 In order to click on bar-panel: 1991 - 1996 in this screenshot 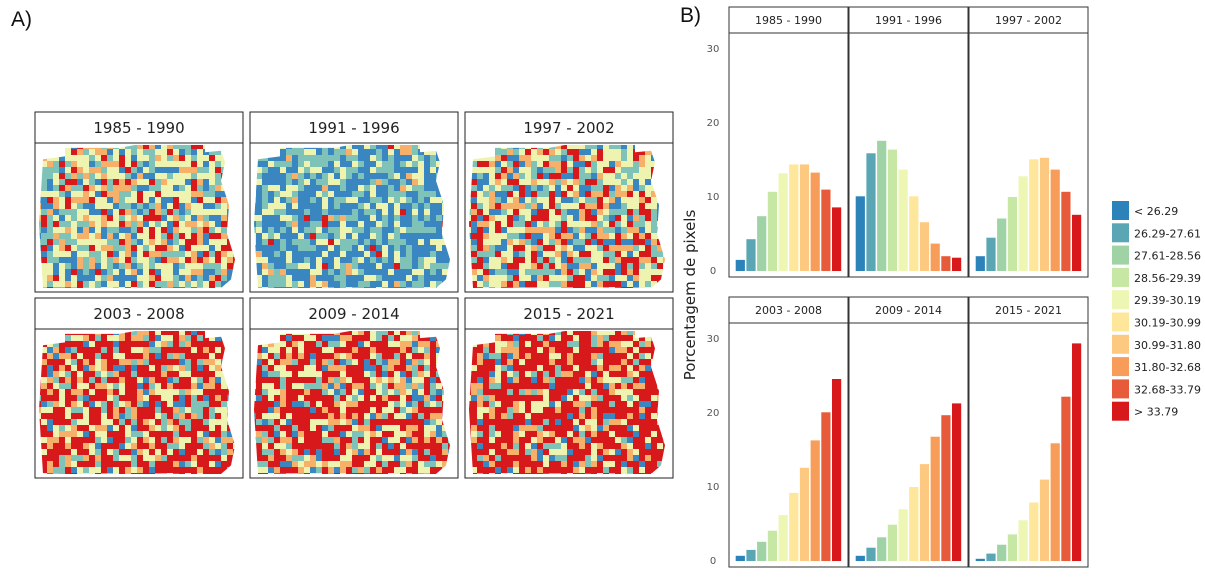, I will do `click(908, 142)`.